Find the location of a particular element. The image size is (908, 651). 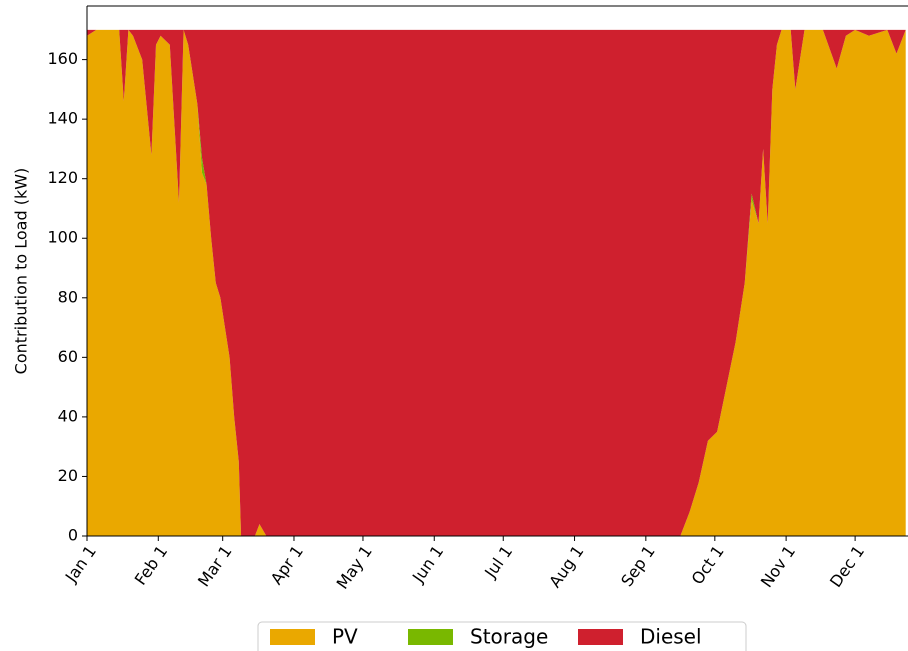

legend-label: Storage is located at coordinates (509, 637).